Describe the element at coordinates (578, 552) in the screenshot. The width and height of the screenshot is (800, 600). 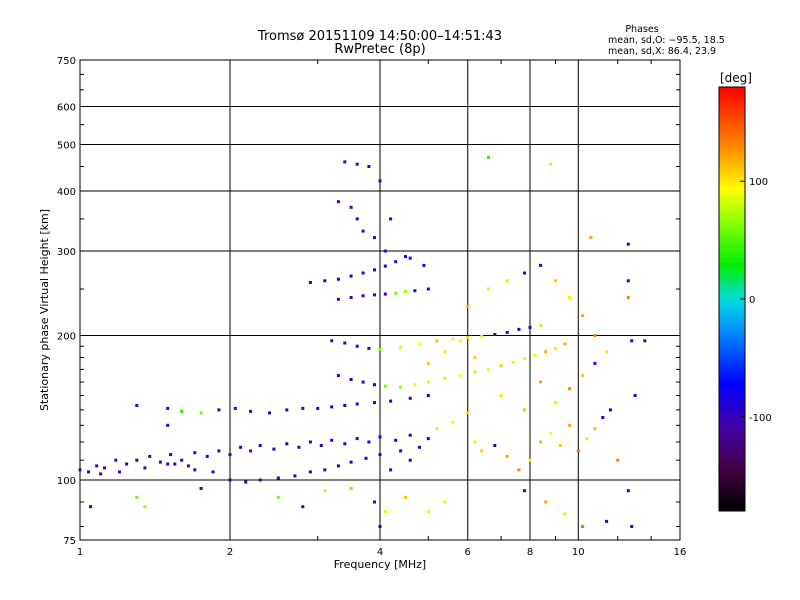
I see `x-tick-label: 10` at that location.